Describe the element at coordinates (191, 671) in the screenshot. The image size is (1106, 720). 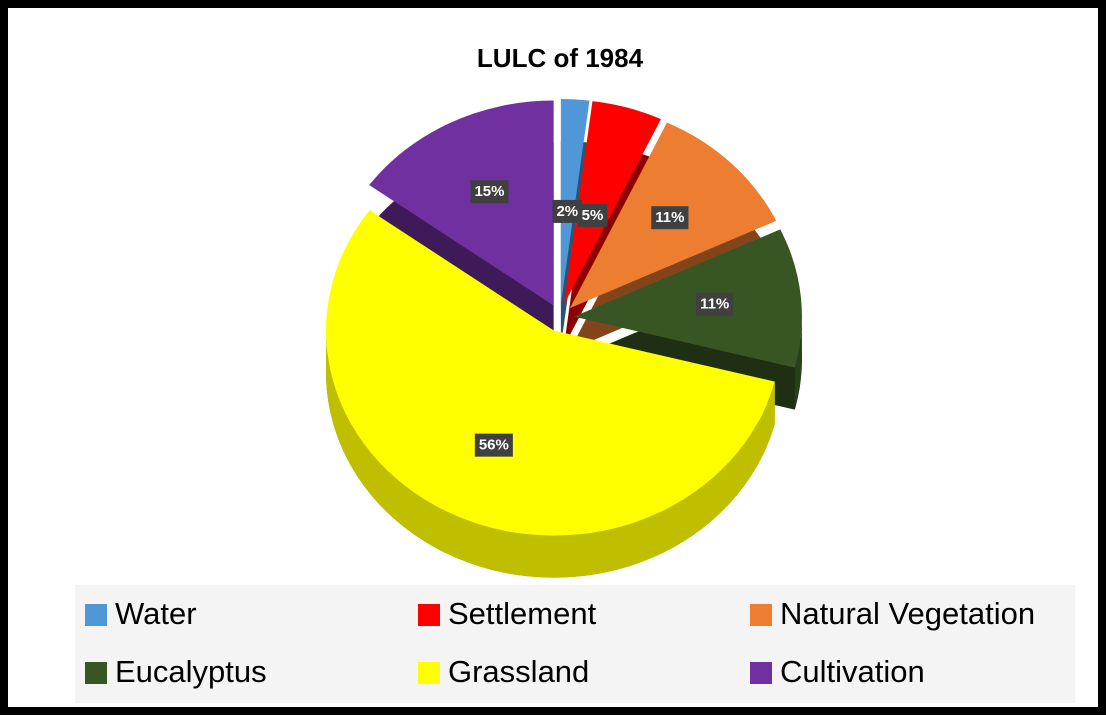
I see `legend-label: Eucalyptus` at that location.